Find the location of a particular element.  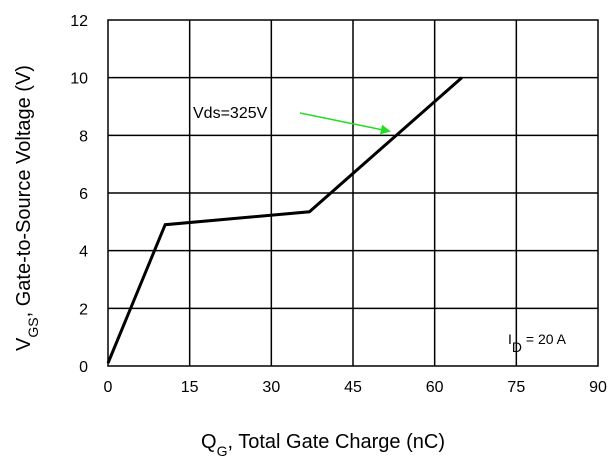

x-axis-title-main: Q is located at coordinates (209, 442).